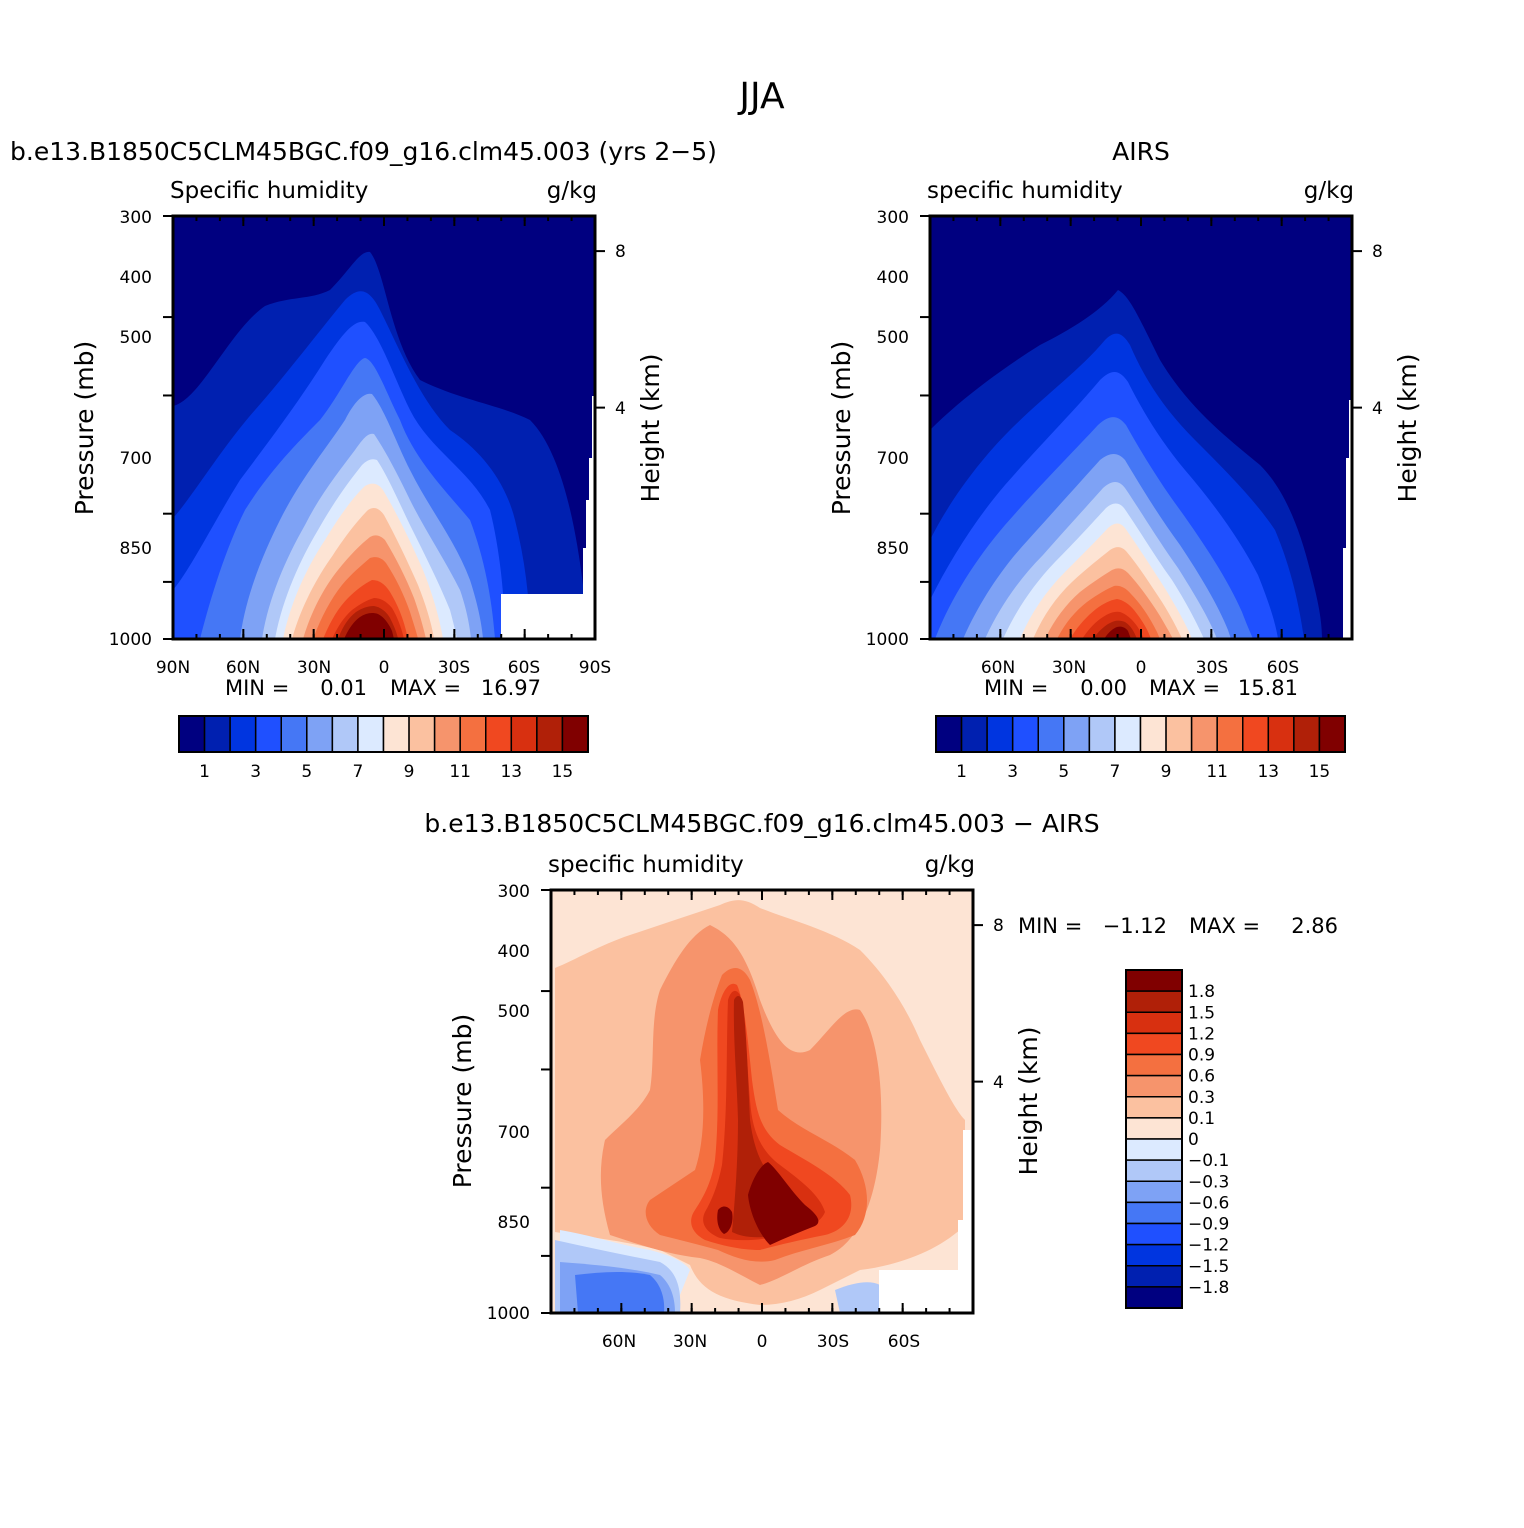 Image resolution: width=1524 pixels, height=1528 pixels. What do you see at coordinates (650, 428) in the screenshot?
I see `y2-axis-label: Height (km)` at bounding box center [650, 428].